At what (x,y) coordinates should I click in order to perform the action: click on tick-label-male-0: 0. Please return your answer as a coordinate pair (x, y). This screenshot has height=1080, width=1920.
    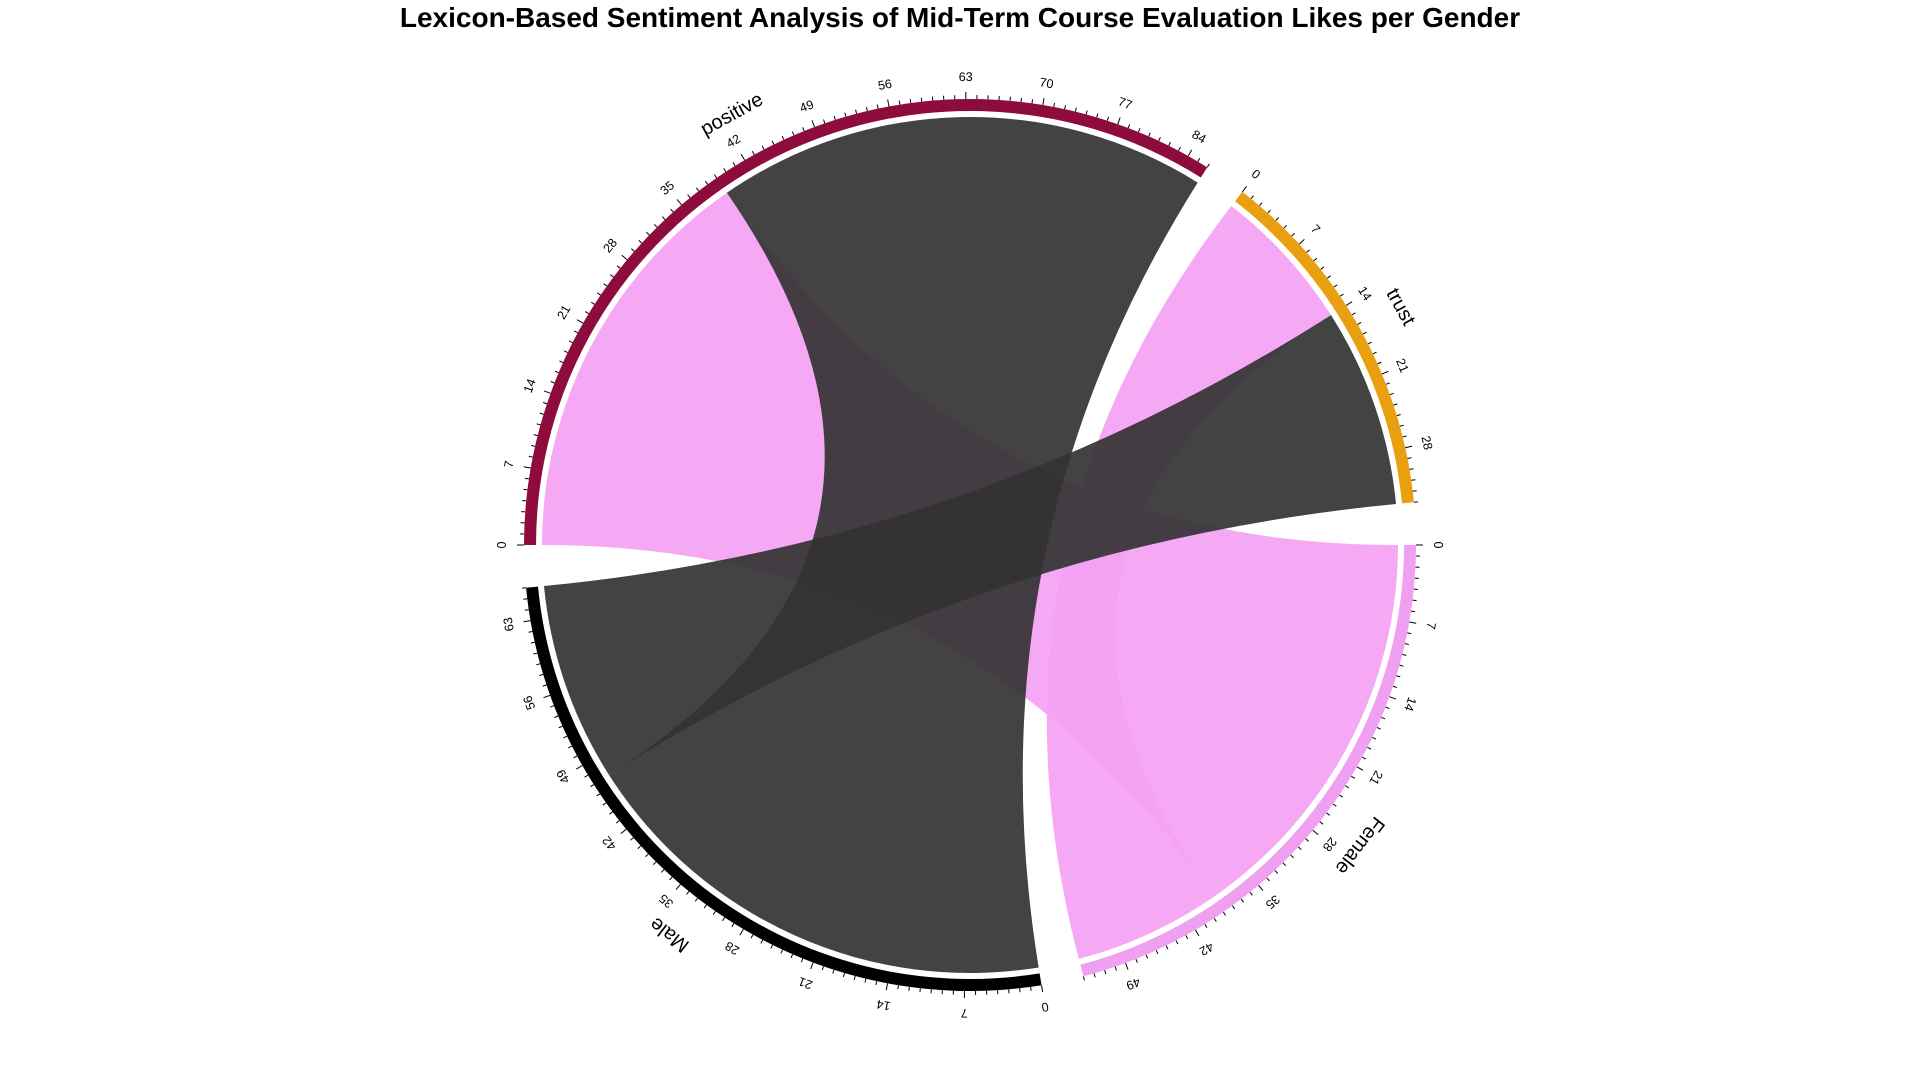
    Looking at the image, I should click on (1044, 1006).